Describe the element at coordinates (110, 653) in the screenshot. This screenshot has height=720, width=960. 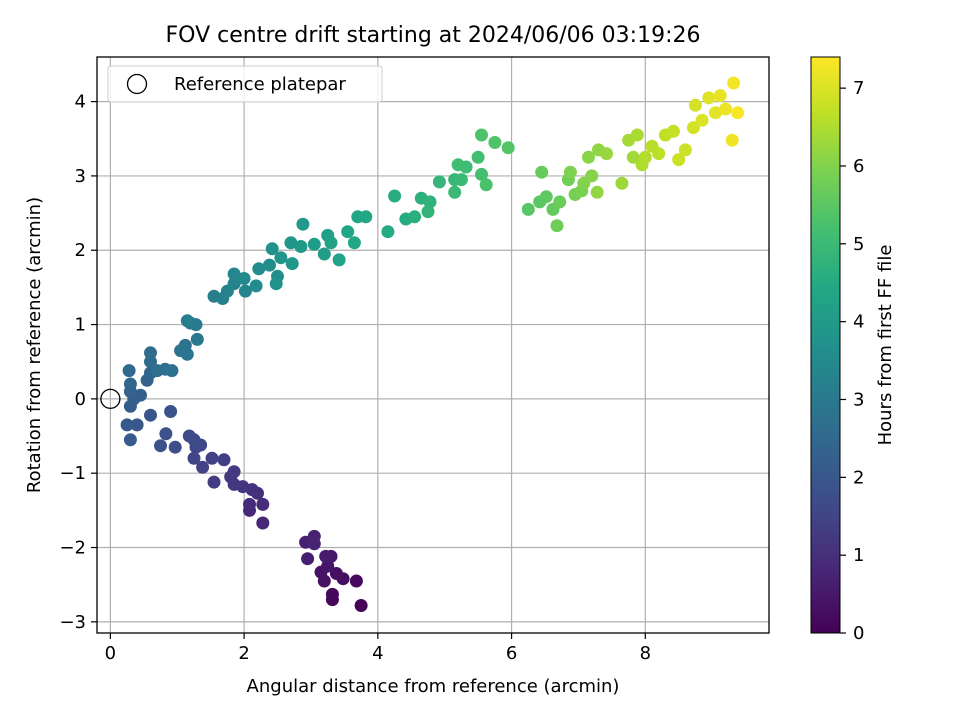
I see `x-tick-label: 0` at that location.